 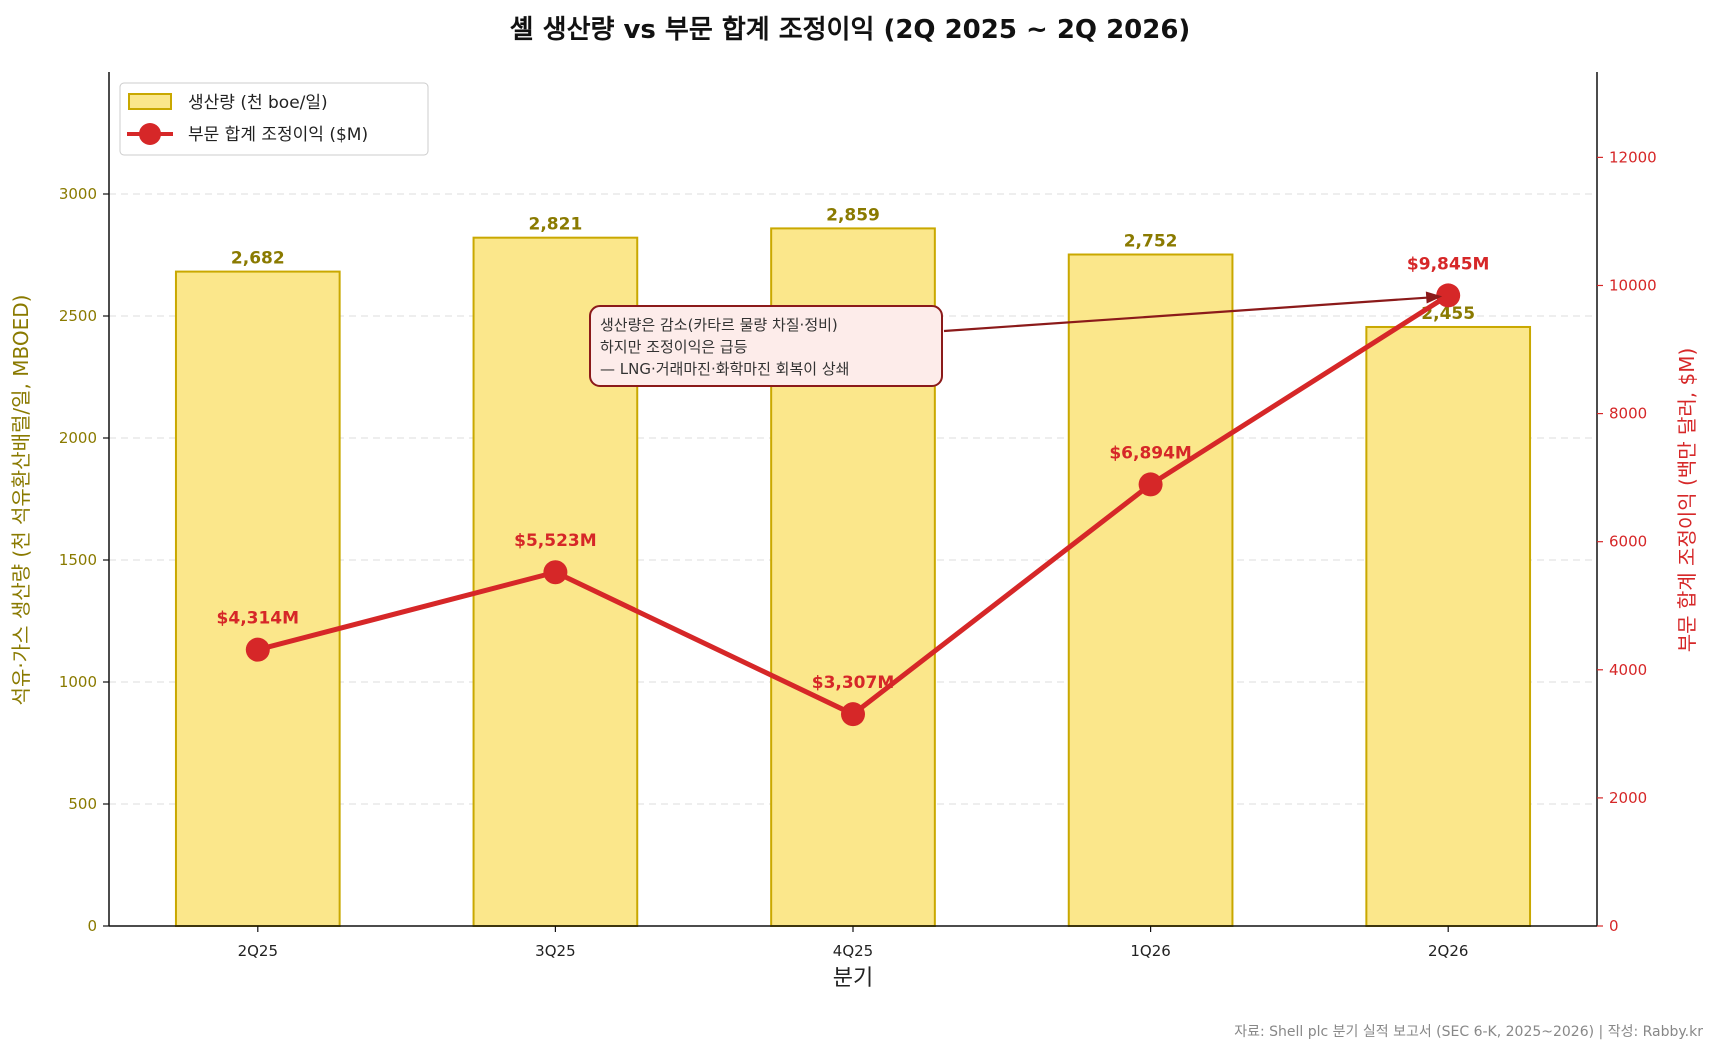 What do you see at coordinates (766, 346) in the screenshot?
I see `annotation-box` at bounding box center [766, 346].